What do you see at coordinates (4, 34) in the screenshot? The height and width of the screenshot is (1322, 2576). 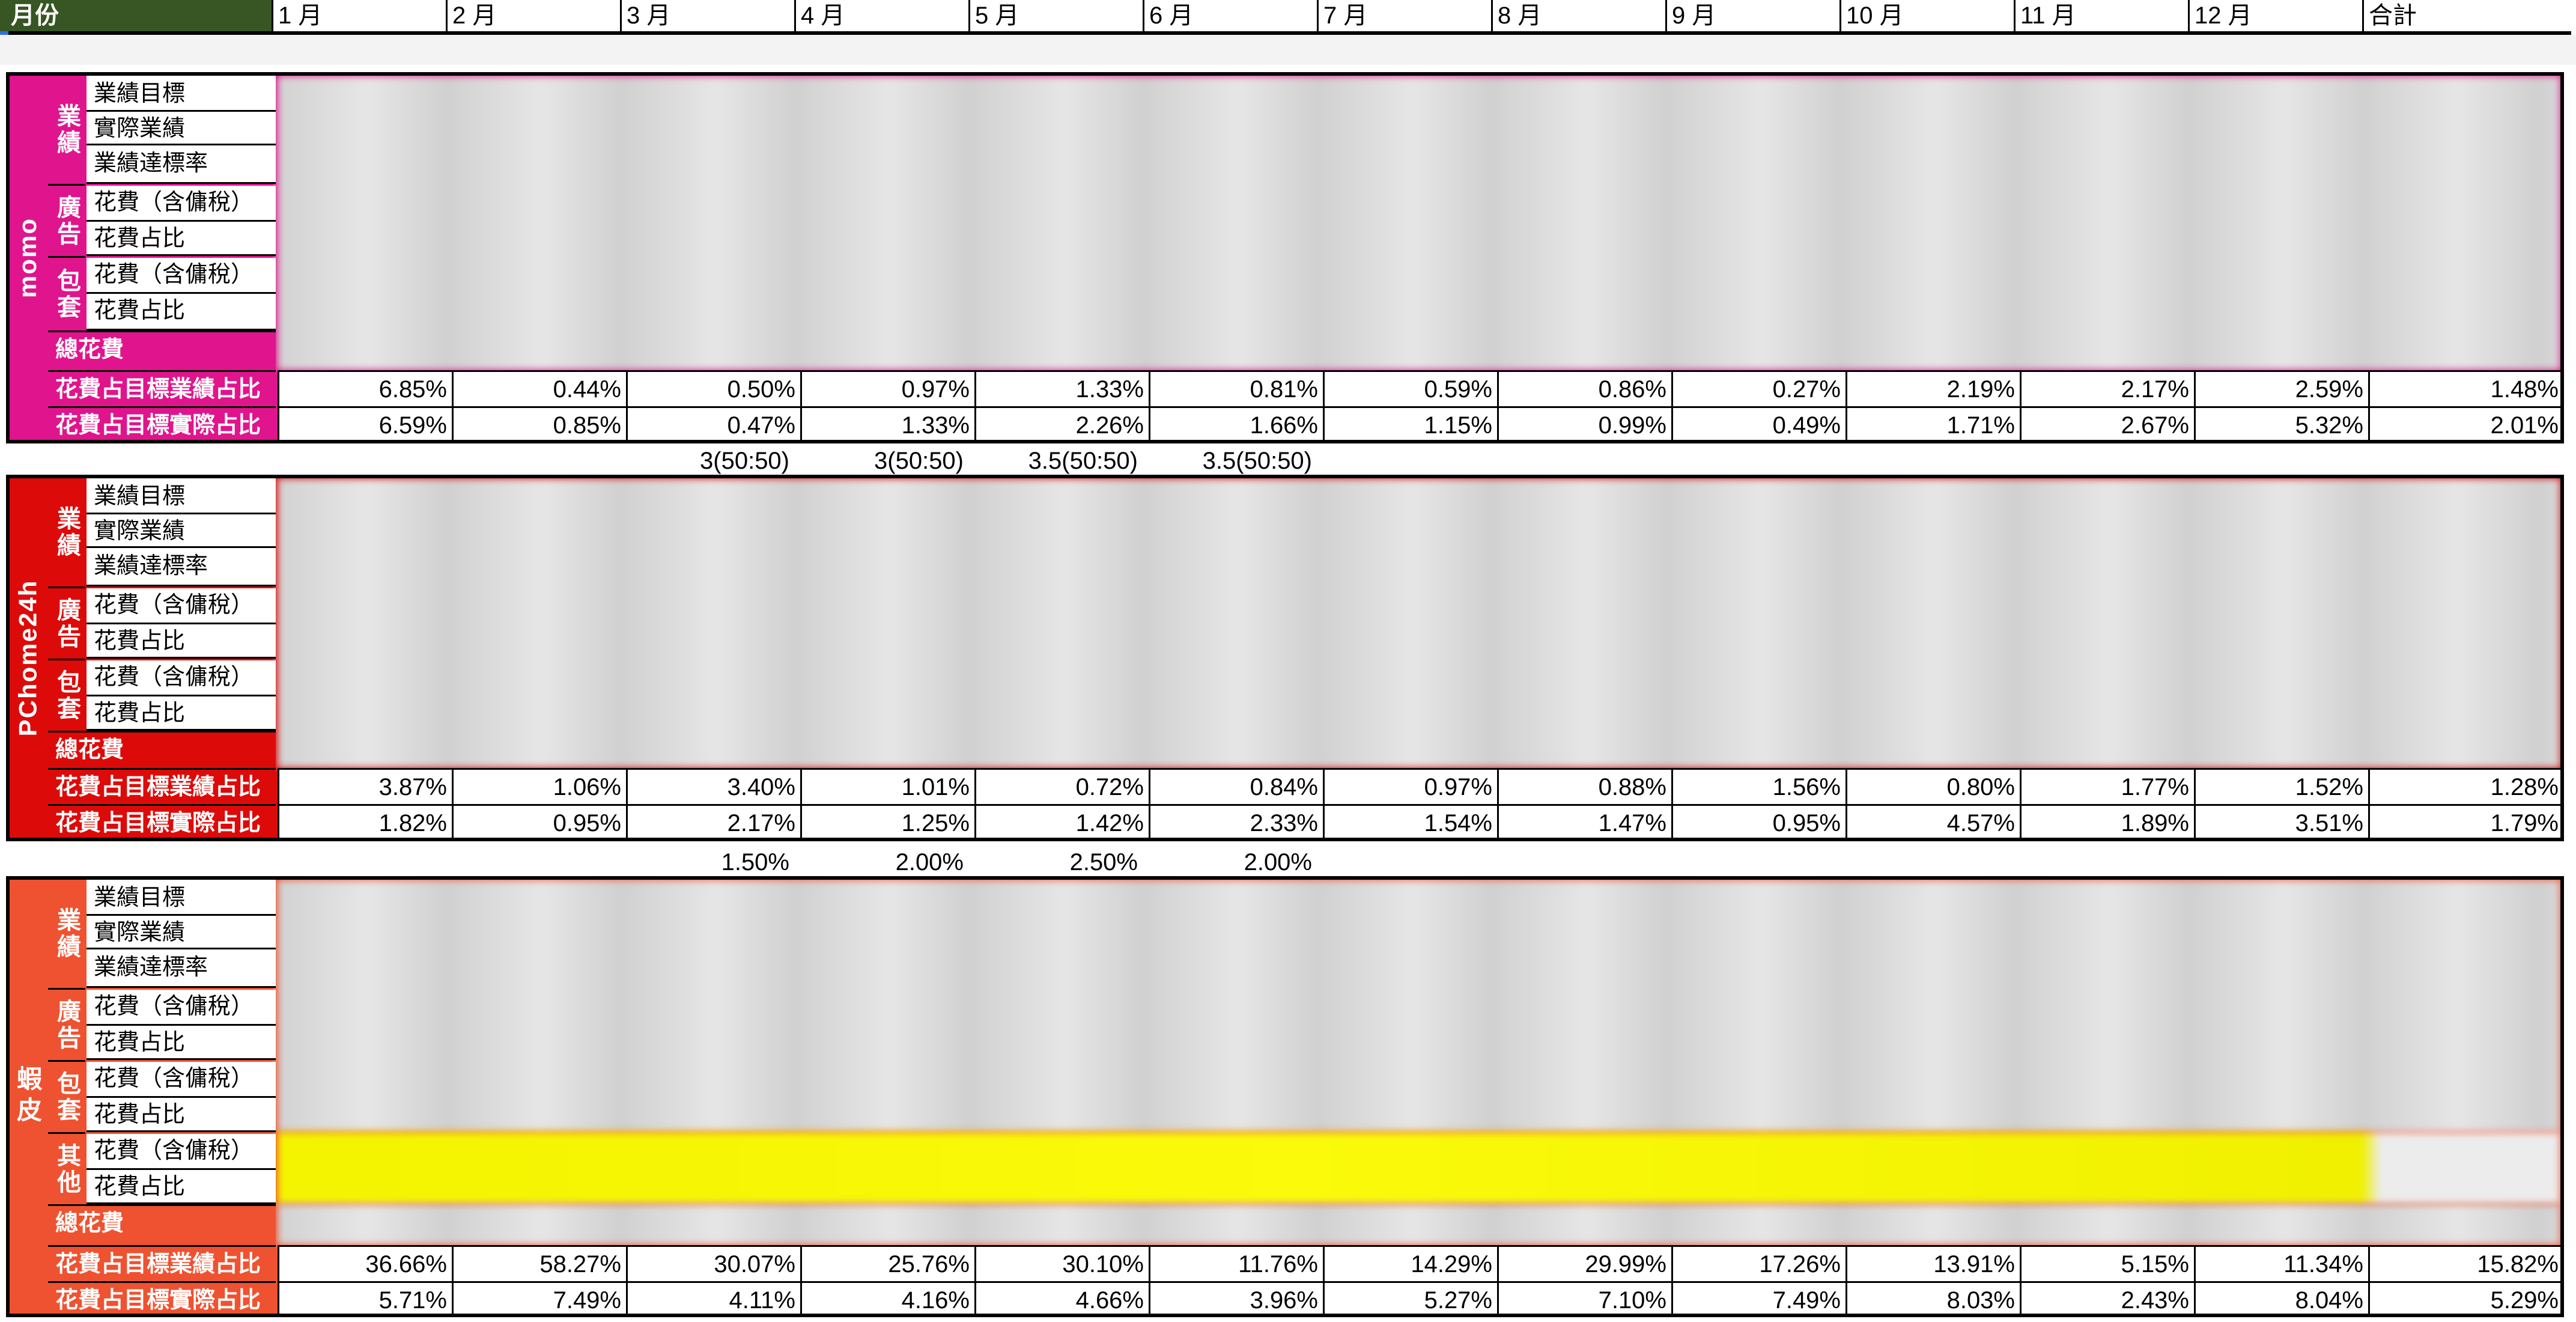 I see `cell-selection-handle` at bounding box center [4, 34].